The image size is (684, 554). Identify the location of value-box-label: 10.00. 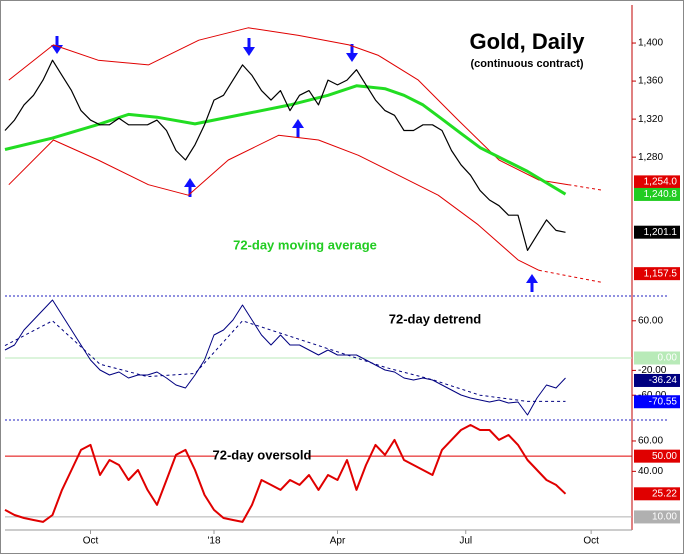
(664, 517).